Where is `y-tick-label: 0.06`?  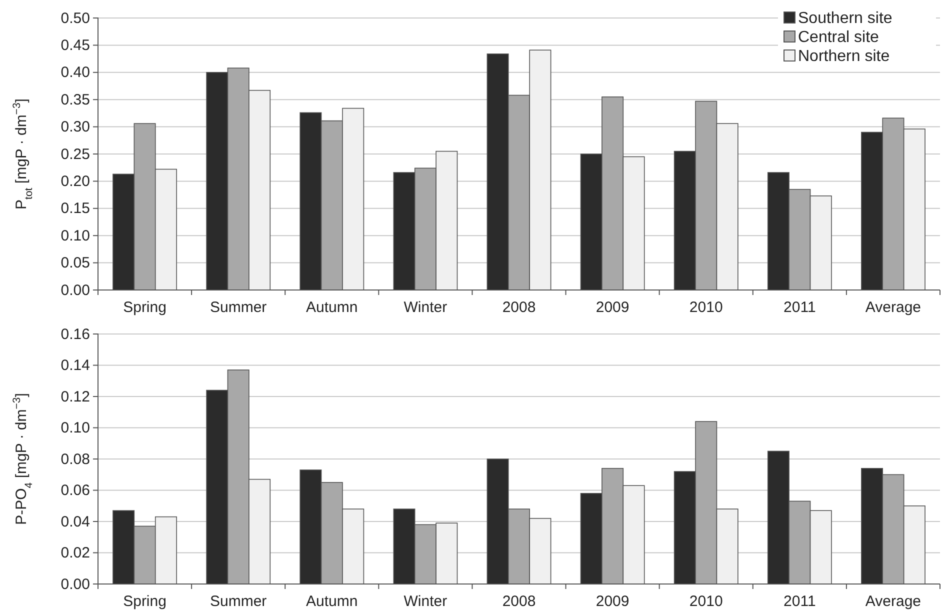 y-tick-label: 0.06 is located at coordinates (75, 491).